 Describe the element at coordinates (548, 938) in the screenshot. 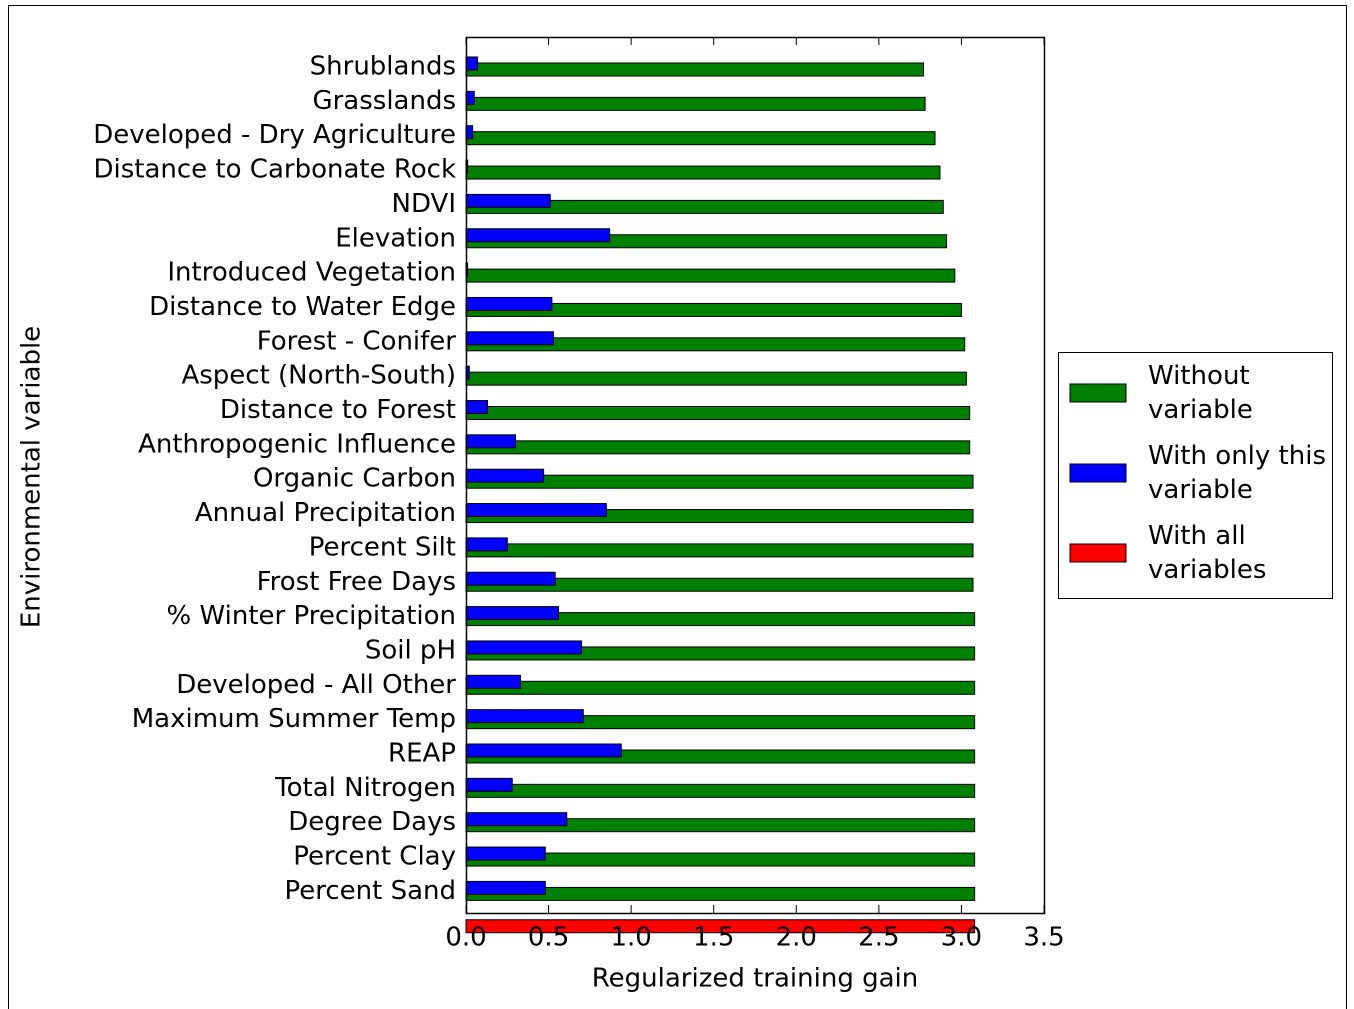

I see `x-tick-label: 0.5` at that location.